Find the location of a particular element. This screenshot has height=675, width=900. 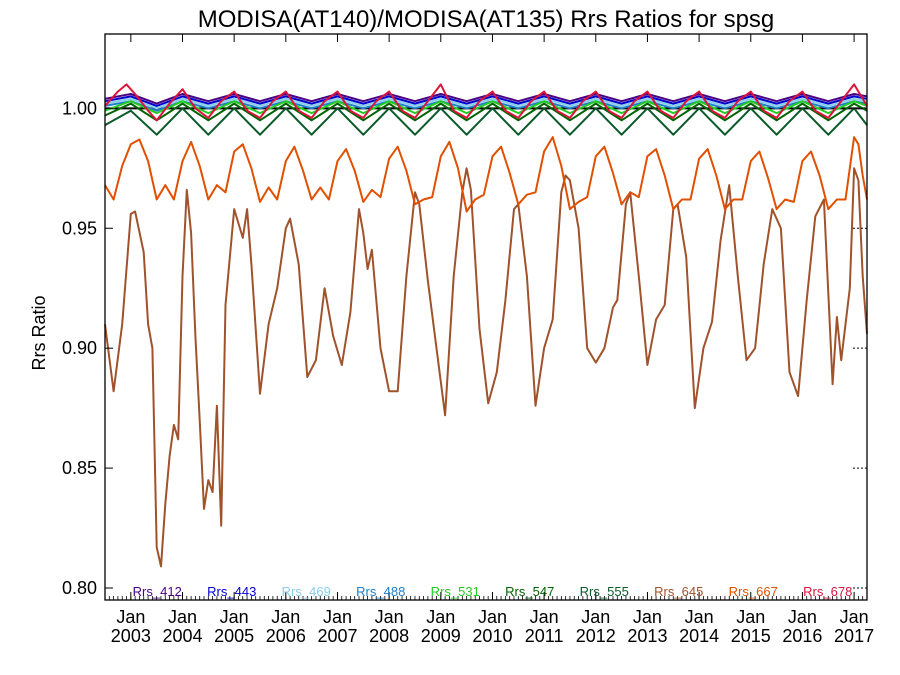

legend-entry-rrs_547: Rrs_547 is located at coordinates (529, 591).